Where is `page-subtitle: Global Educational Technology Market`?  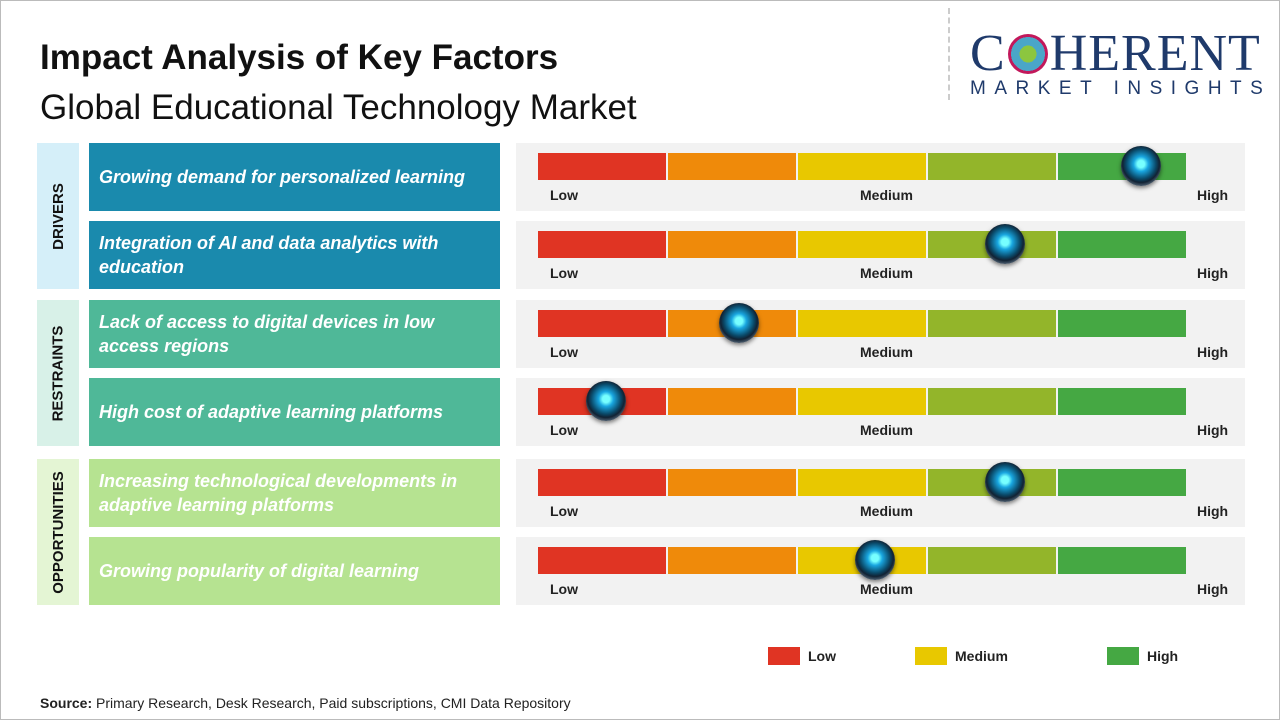 page-subtitle: Global Educational Technology Market is located at coordinates (338, 107).